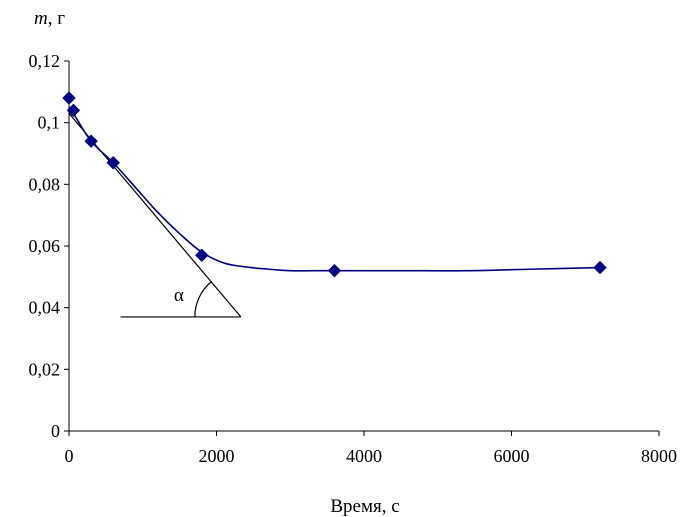 The height and width of the screenshot is (517, 687). I want to click on y-tick-label: 0,04, so click(45, 308).